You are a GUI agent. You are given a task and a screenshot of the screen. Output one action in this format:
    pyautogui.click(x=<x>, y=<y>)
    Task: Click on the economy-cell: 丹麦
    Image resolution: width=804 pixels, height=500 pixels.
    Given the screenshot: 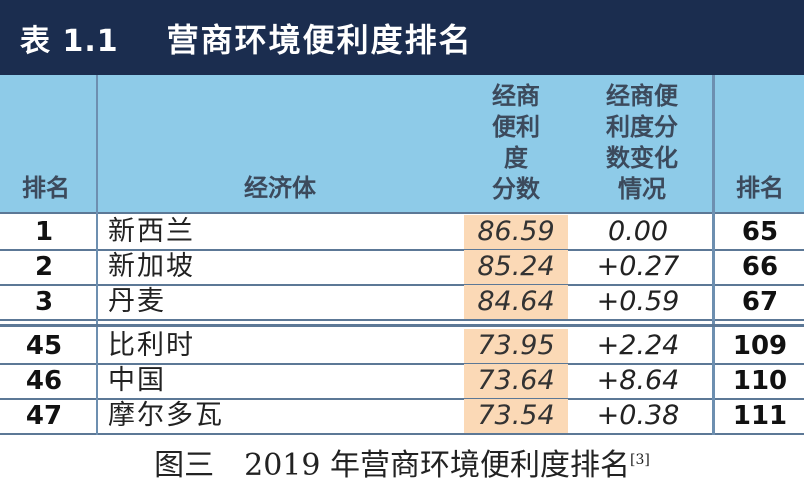 What is the action you would take?
    pyautogui.click(x=137, y=301)
    